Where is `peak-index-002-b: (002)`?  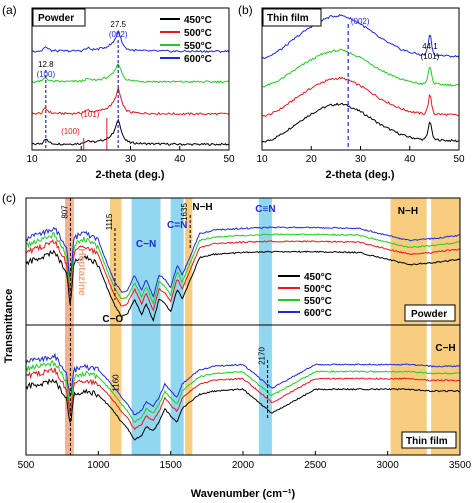 peak-index-002-b: (002) is located at coordinates (360, 21).